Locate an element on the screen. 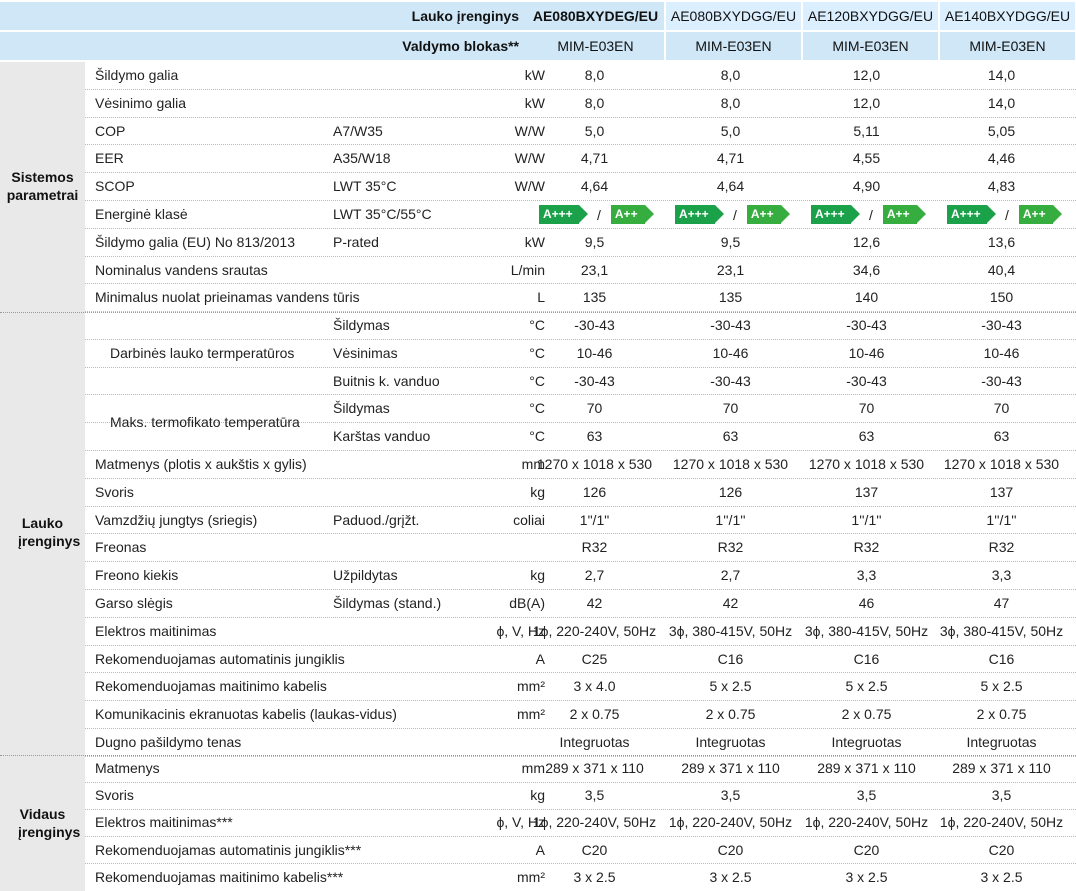  row-unit: L/min is located at coordinates (527, 269).